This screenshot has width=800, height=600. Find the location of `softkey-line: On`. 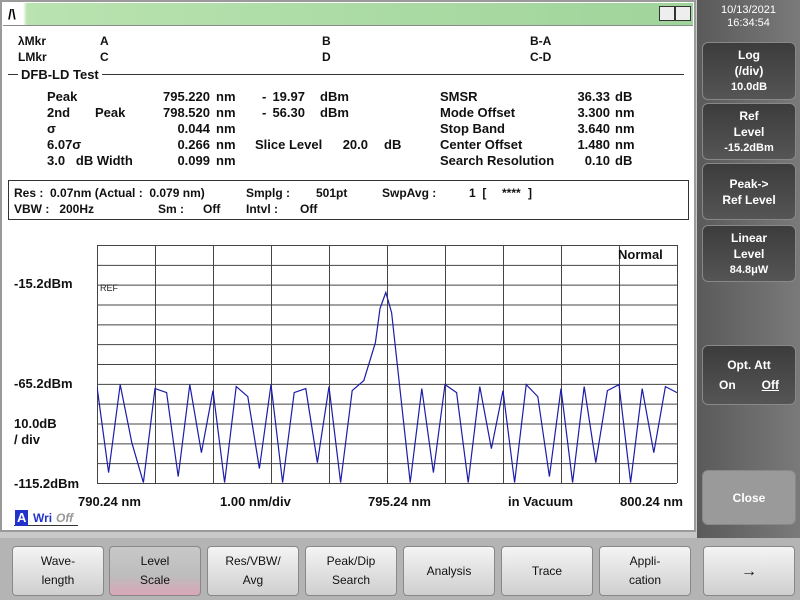

softkey-line: On is located at coordinates (727, 385).